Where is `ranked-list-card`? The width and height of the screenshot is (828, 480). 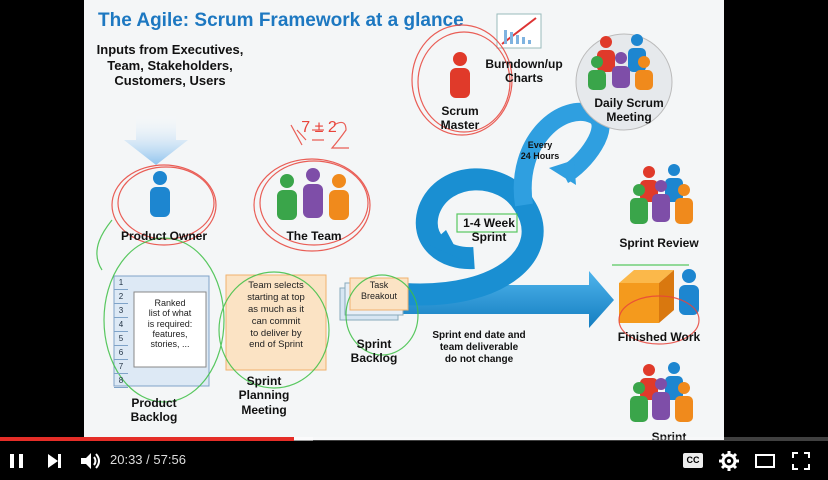 ranked-list-card is located at coordinates (170, 329).